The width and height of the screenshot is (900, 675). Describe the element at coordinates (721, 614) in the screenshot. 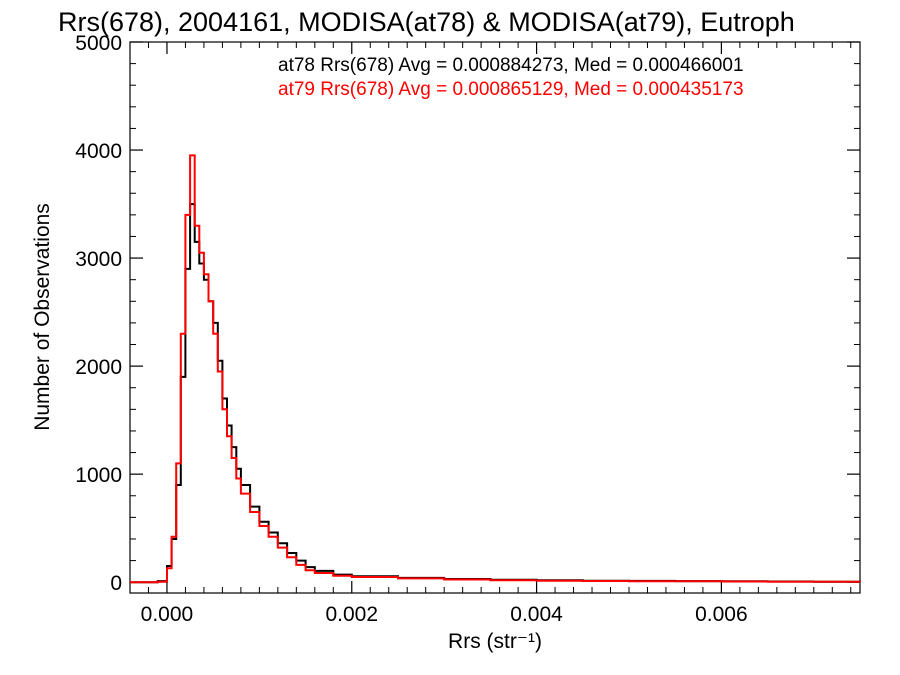

I see `x-tick-label: 0.006` at that location.